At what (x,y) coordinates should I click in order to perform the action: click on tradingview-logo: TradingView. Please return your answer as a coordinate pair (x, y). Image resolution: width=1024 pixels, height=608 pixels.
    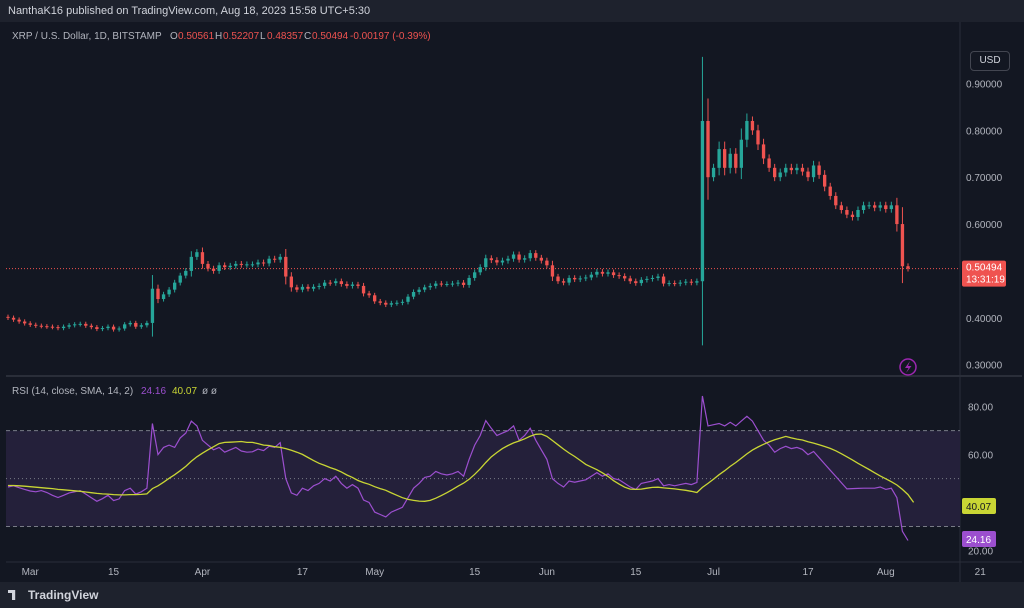
    Looking at the image, I should click on (53, 595).